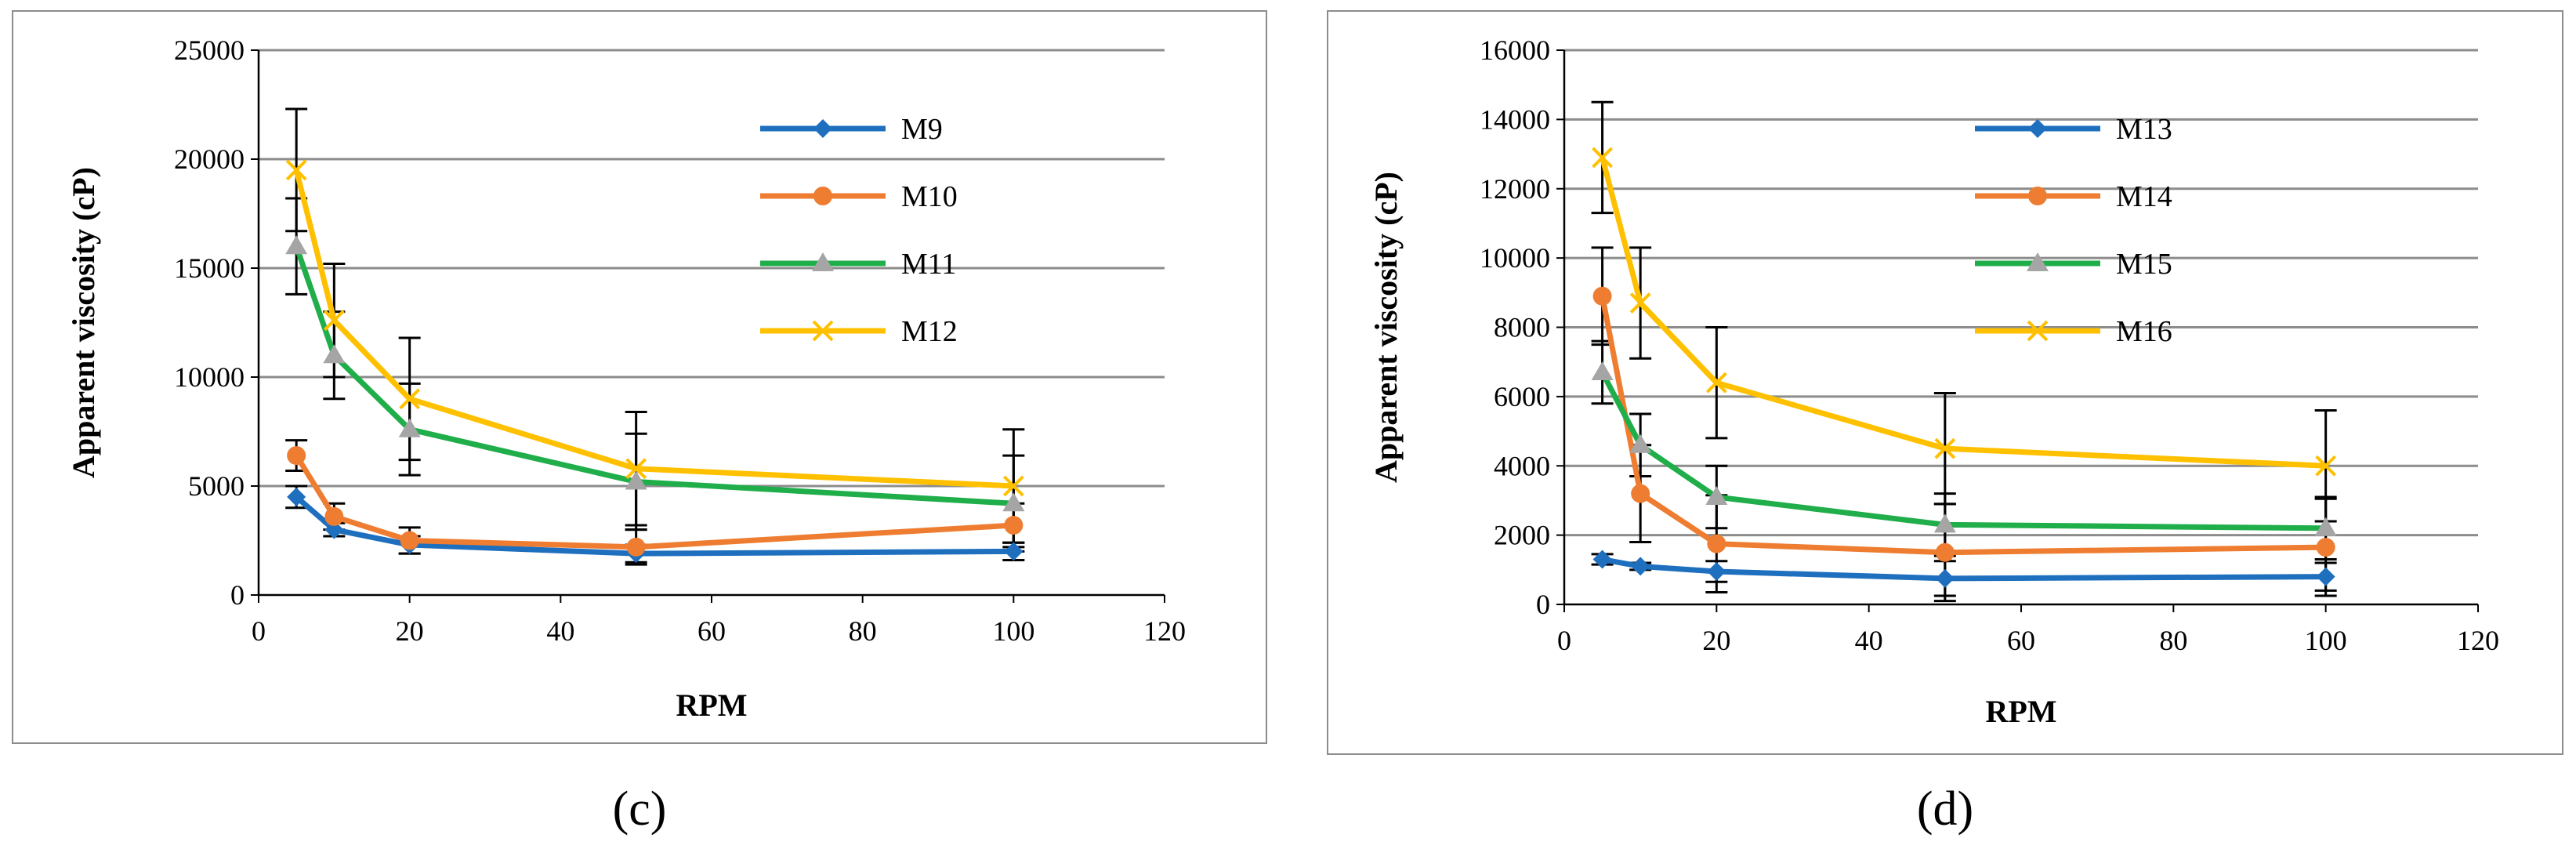 Image resolution: width=2576 pixels, height=849 pixels. I want to click on x-tick-label: 120, so click(2478, 640).